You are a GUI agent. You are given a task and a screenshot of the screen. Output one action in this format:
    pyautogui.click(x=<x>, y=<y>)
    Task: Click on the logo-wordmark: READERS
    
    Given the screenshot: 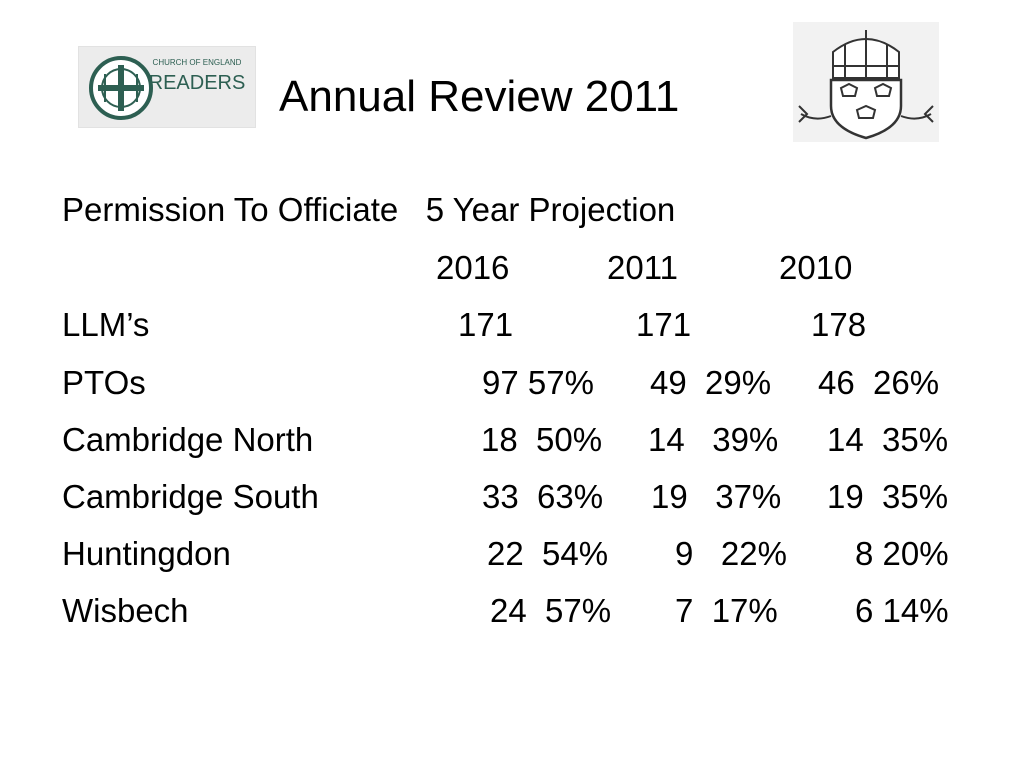 What is the action you would take?
    pyautogui.click(x=197, y=83)
    